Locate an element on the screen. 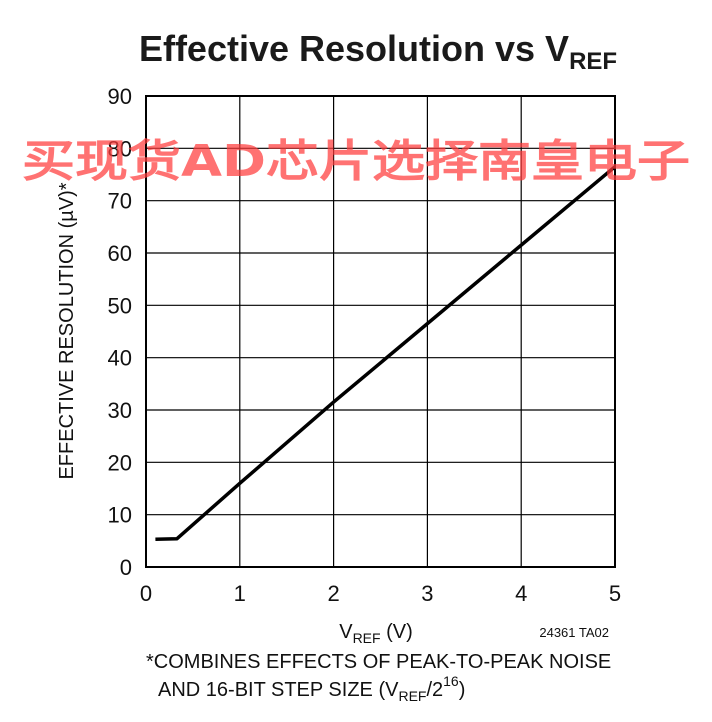 The image size is (712, 722). y-tick-label: 10 is located at coordinates (120, 515).